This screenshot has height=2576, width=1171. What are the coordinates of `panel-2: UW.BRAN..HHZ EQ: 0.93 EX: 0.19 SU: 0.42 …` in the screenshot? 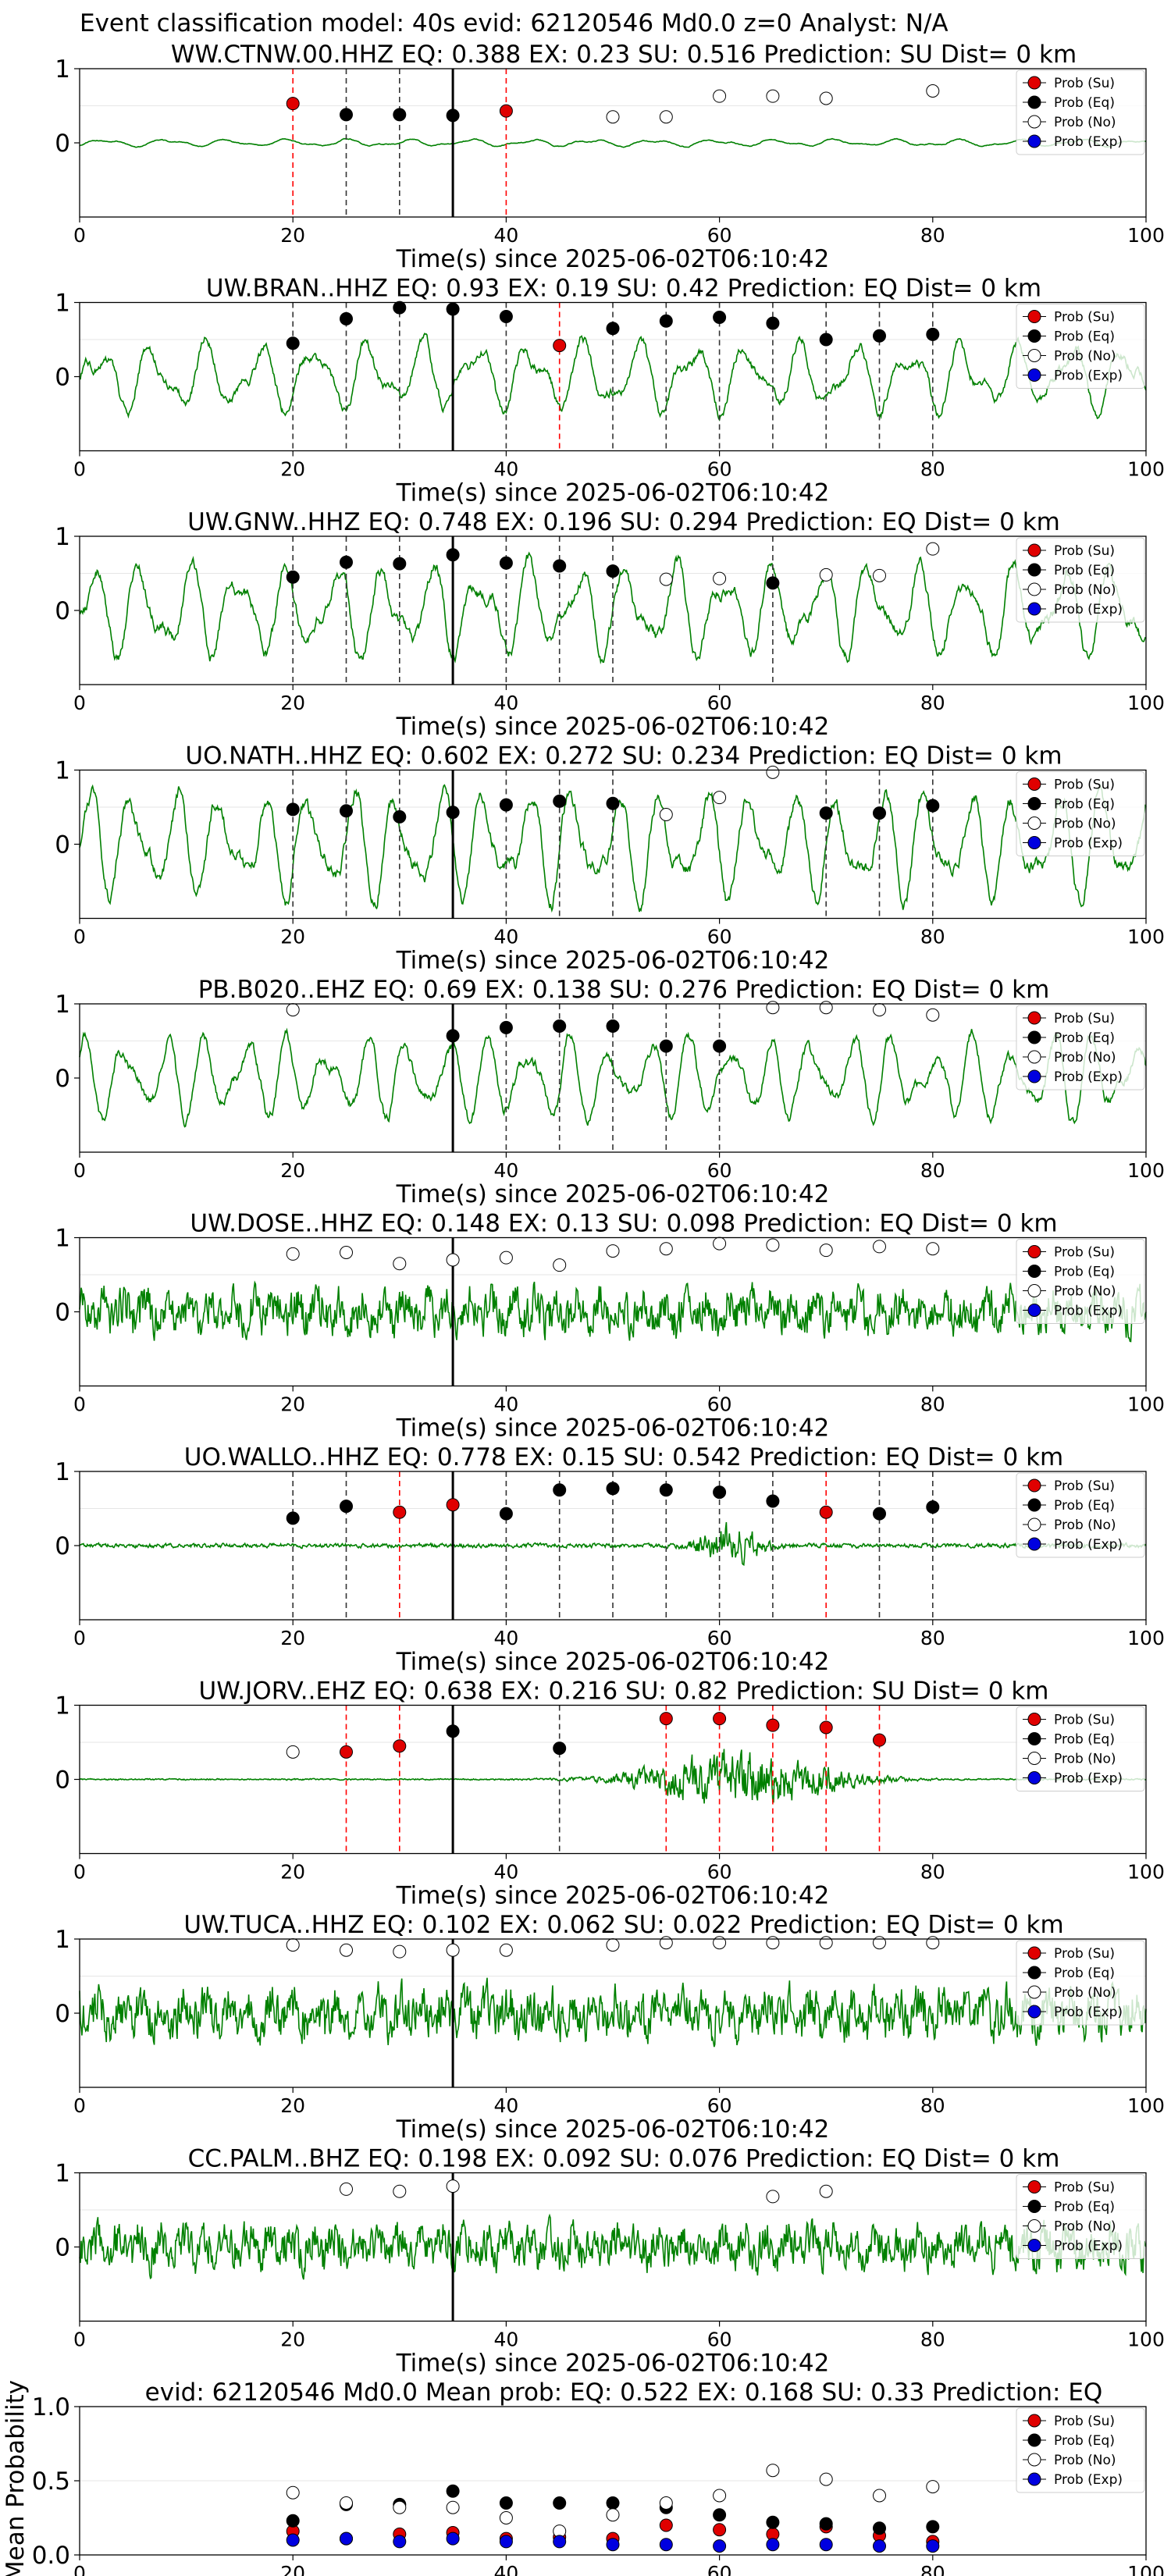 It's located at (610, 391).